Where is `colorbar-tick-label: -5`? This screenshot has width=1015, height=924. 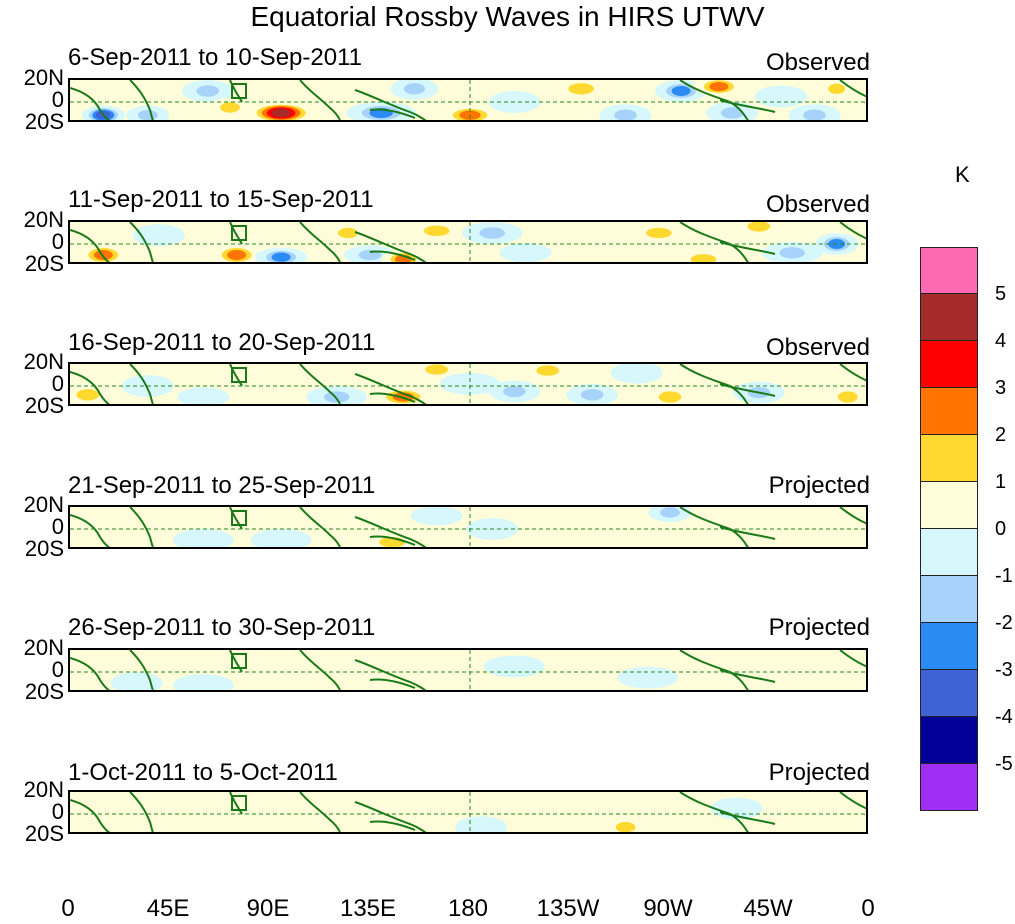 colorbar-tick-label: -5 is located at coordinates (1004, 764).